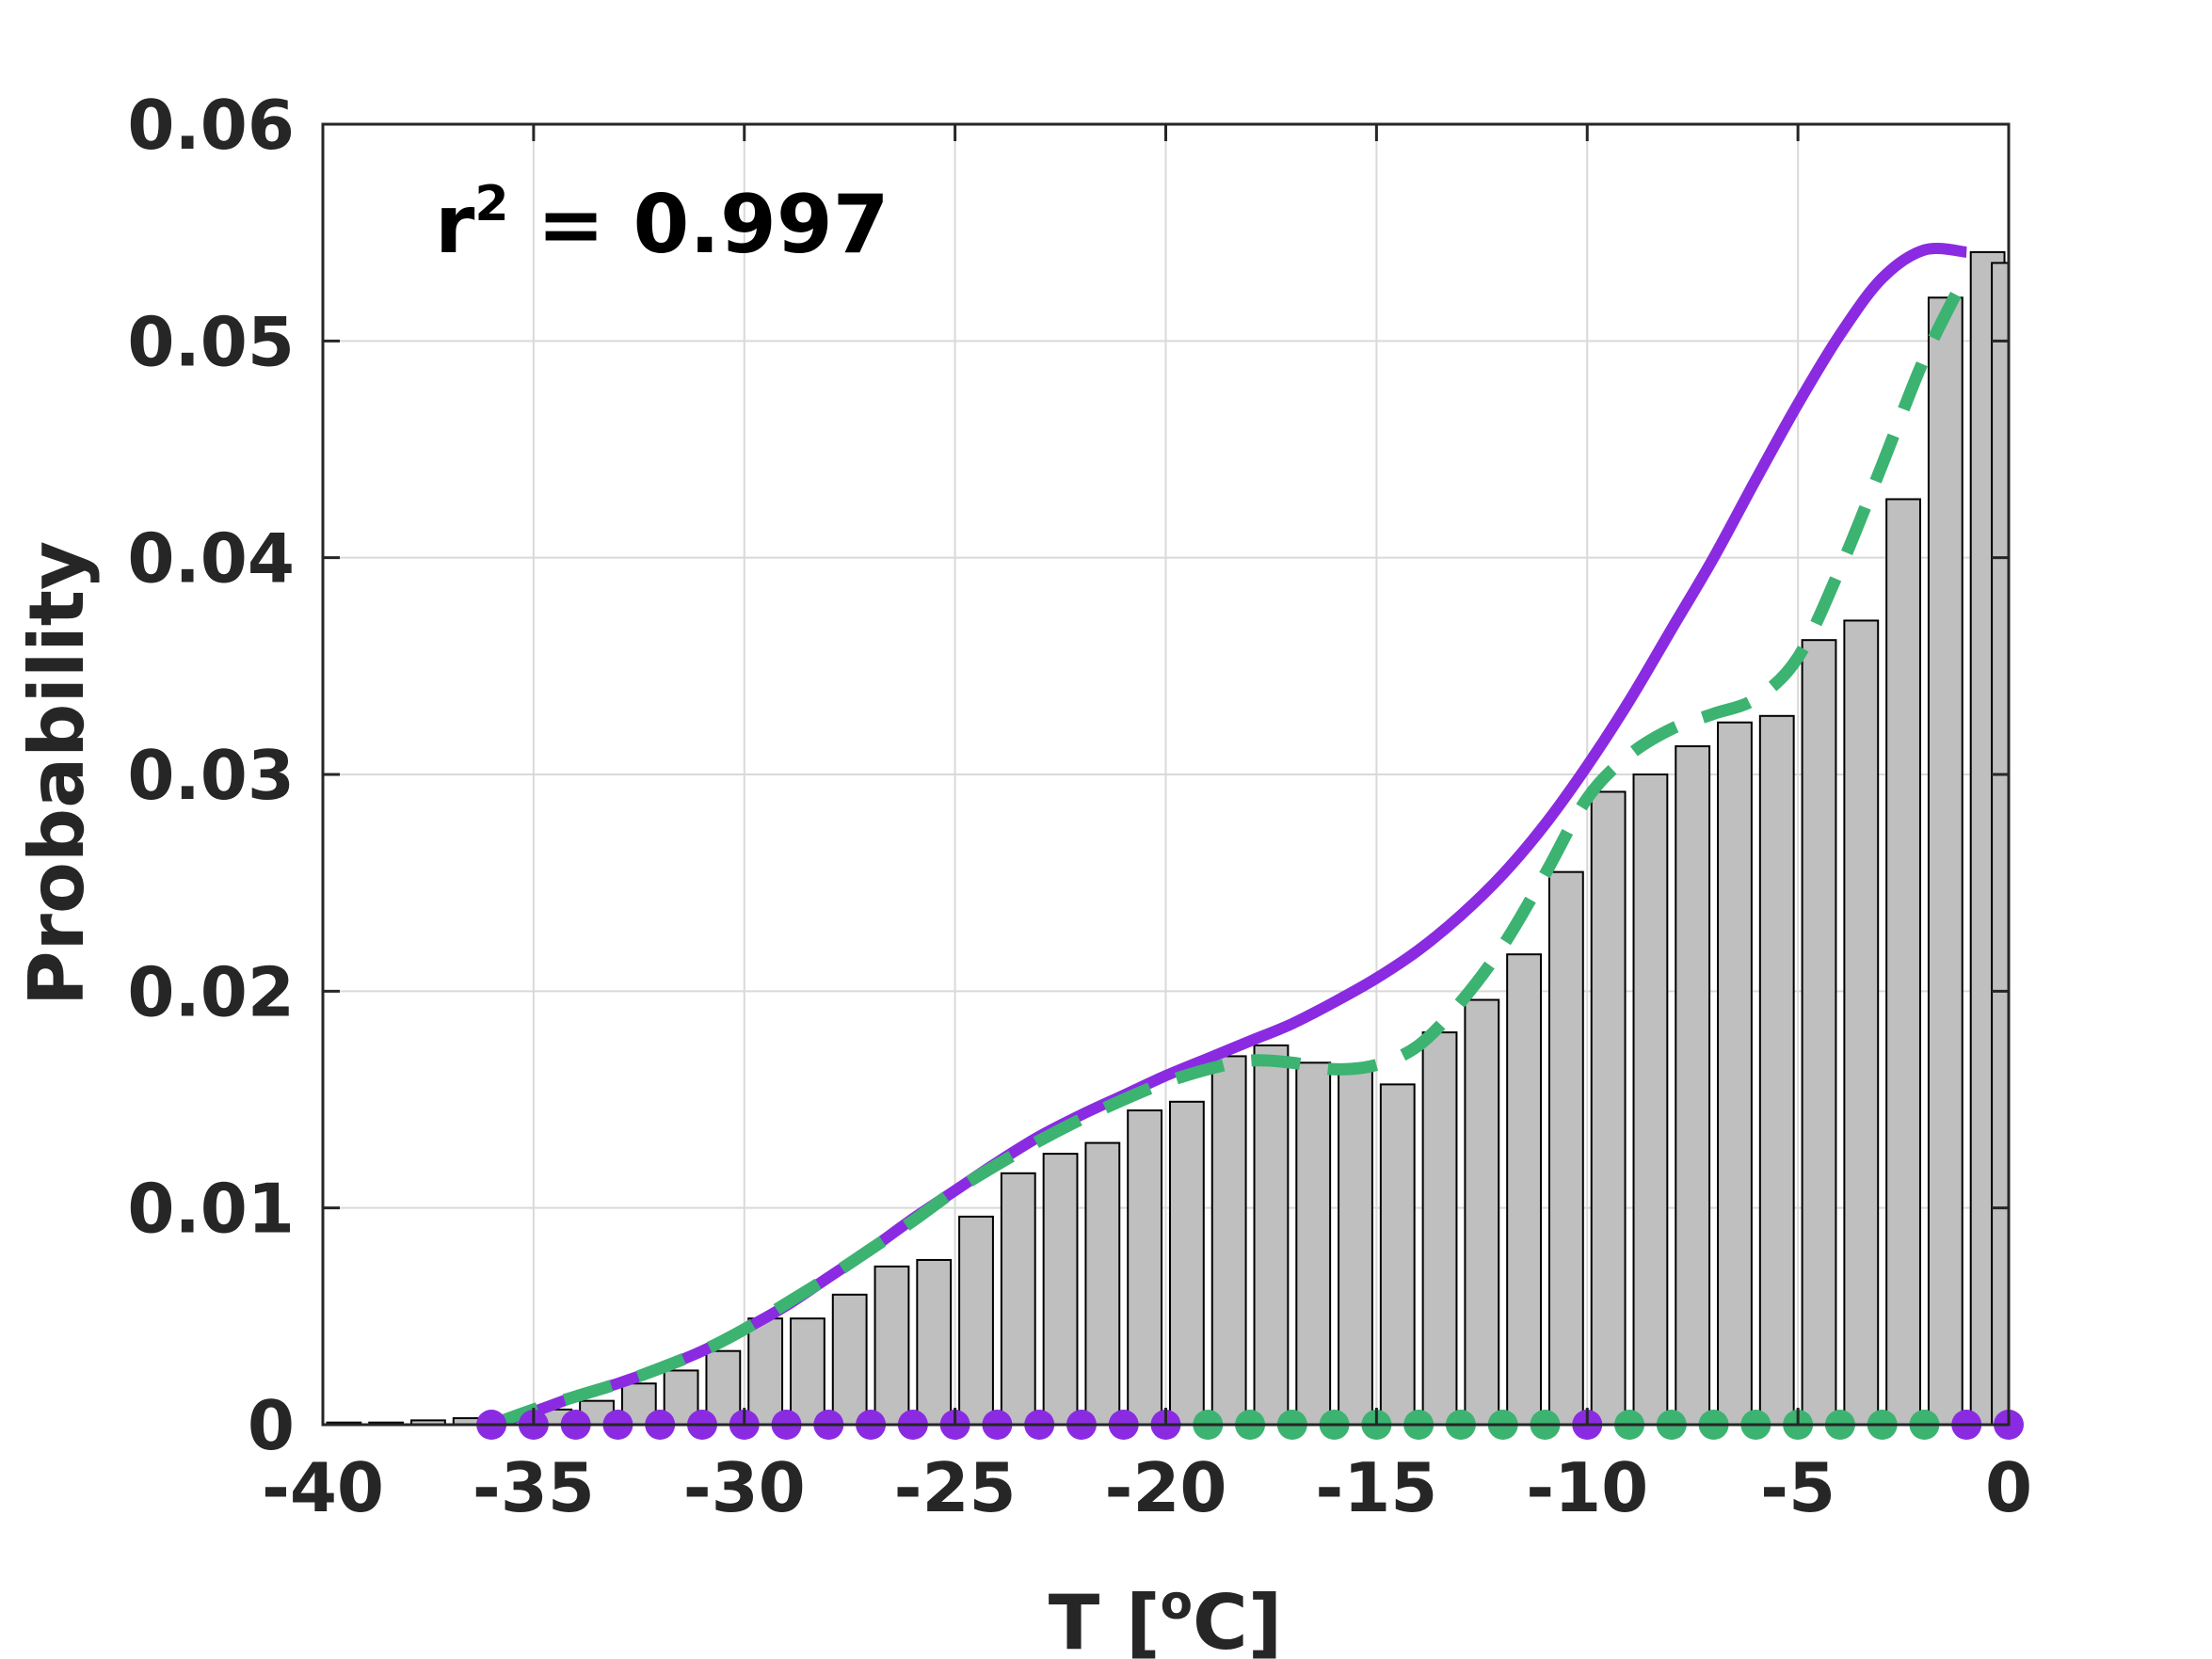 The height and width of the screenshot is (1659, 2212). I want to click on y-tick-label: 0.01, so click(211, 1209).